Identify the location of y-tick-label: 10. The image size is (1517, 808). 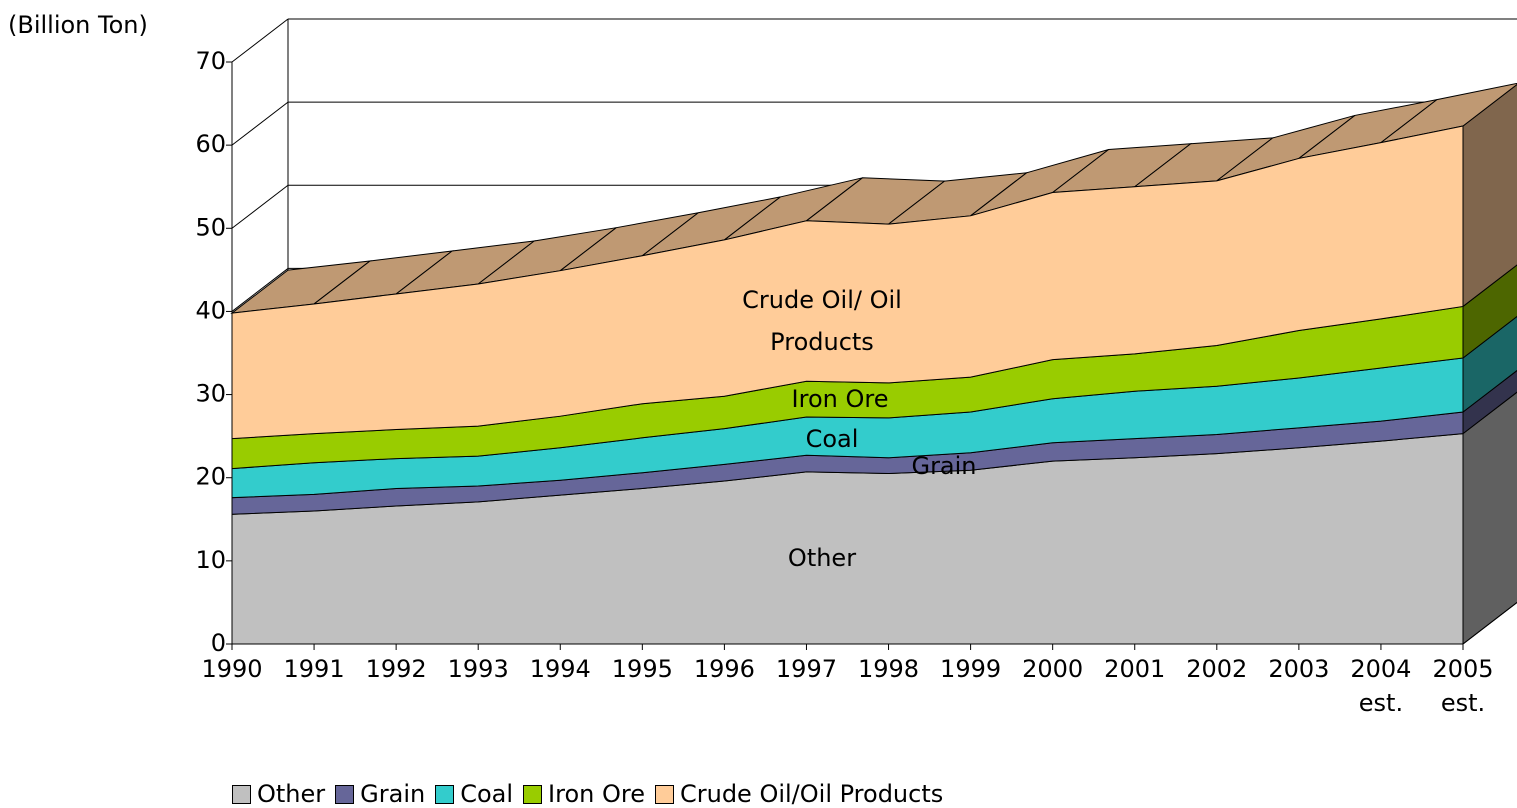
(210, 560).